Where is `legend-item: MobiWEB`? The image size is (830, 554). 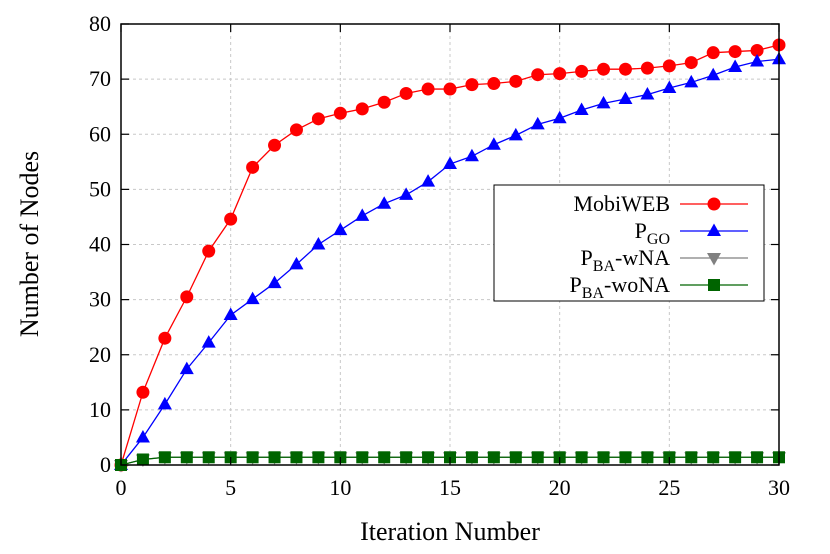 legend-item: MobiWEB is located at coordinates (660, 203).